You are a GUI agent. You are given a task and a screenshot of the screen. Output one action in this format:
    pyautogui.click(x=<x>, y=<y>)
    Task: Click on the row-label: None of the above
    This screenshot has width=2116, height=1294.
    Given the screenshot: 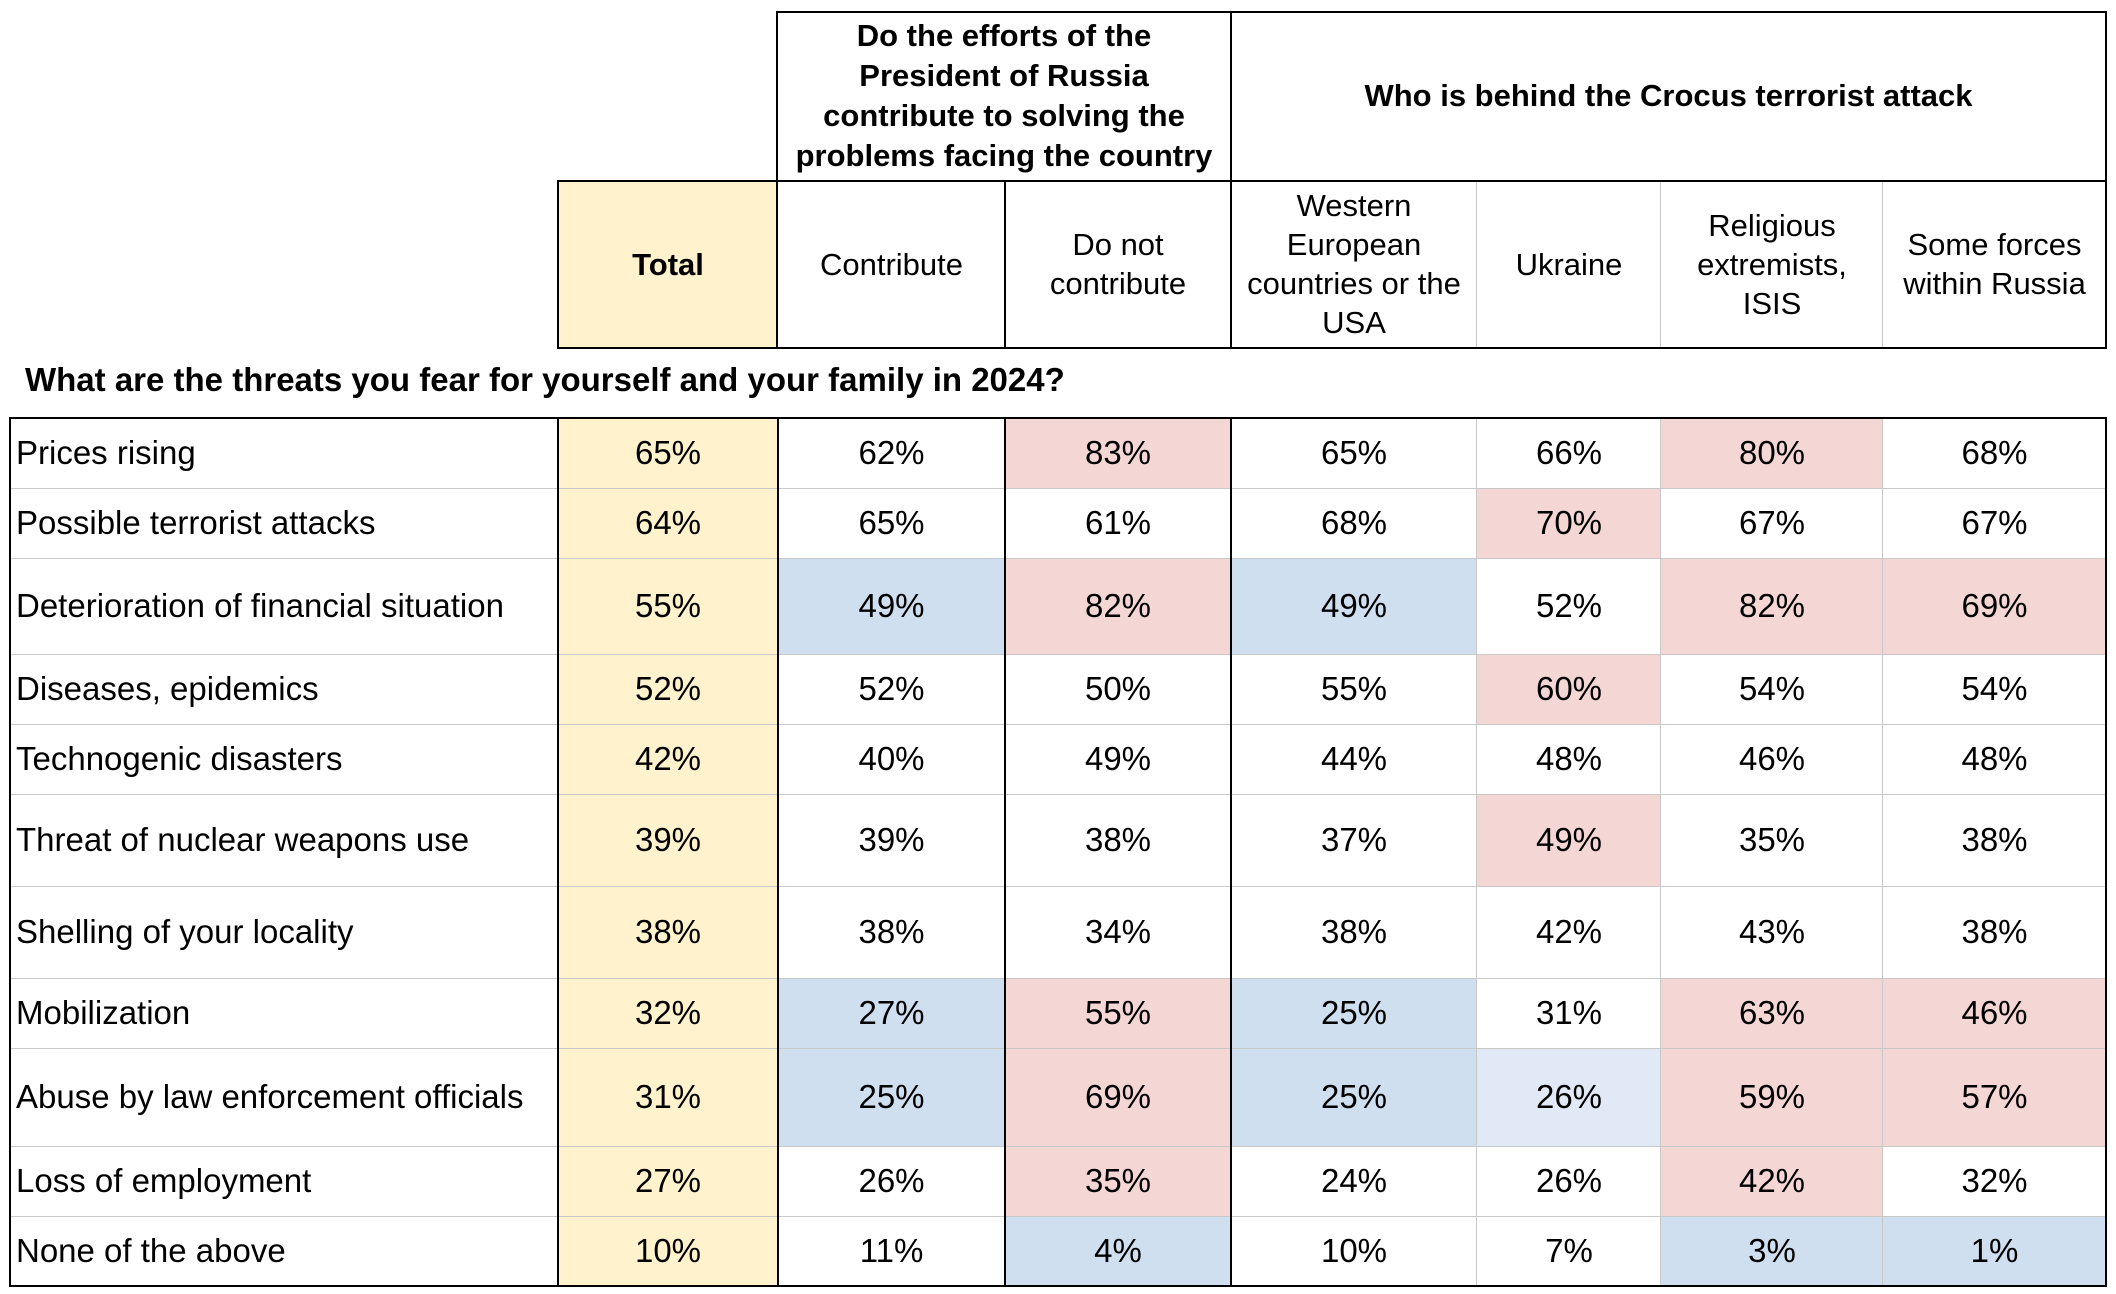 What is the action you would take?
    pyautogui.click(x=151, y=1250)
    